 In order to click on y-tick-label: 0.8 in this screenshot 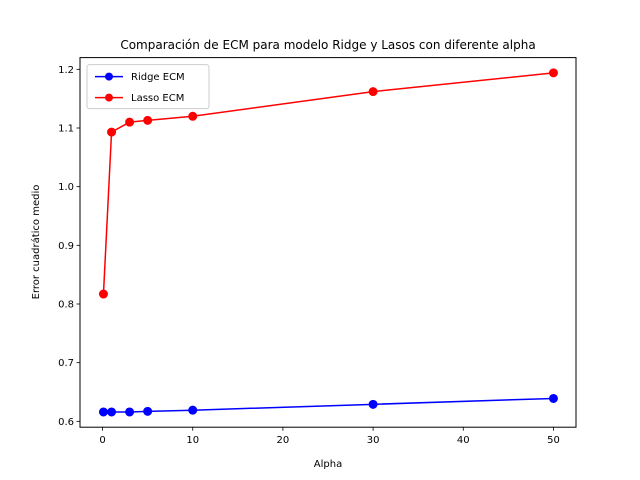, I will do `click(66, 305)`.